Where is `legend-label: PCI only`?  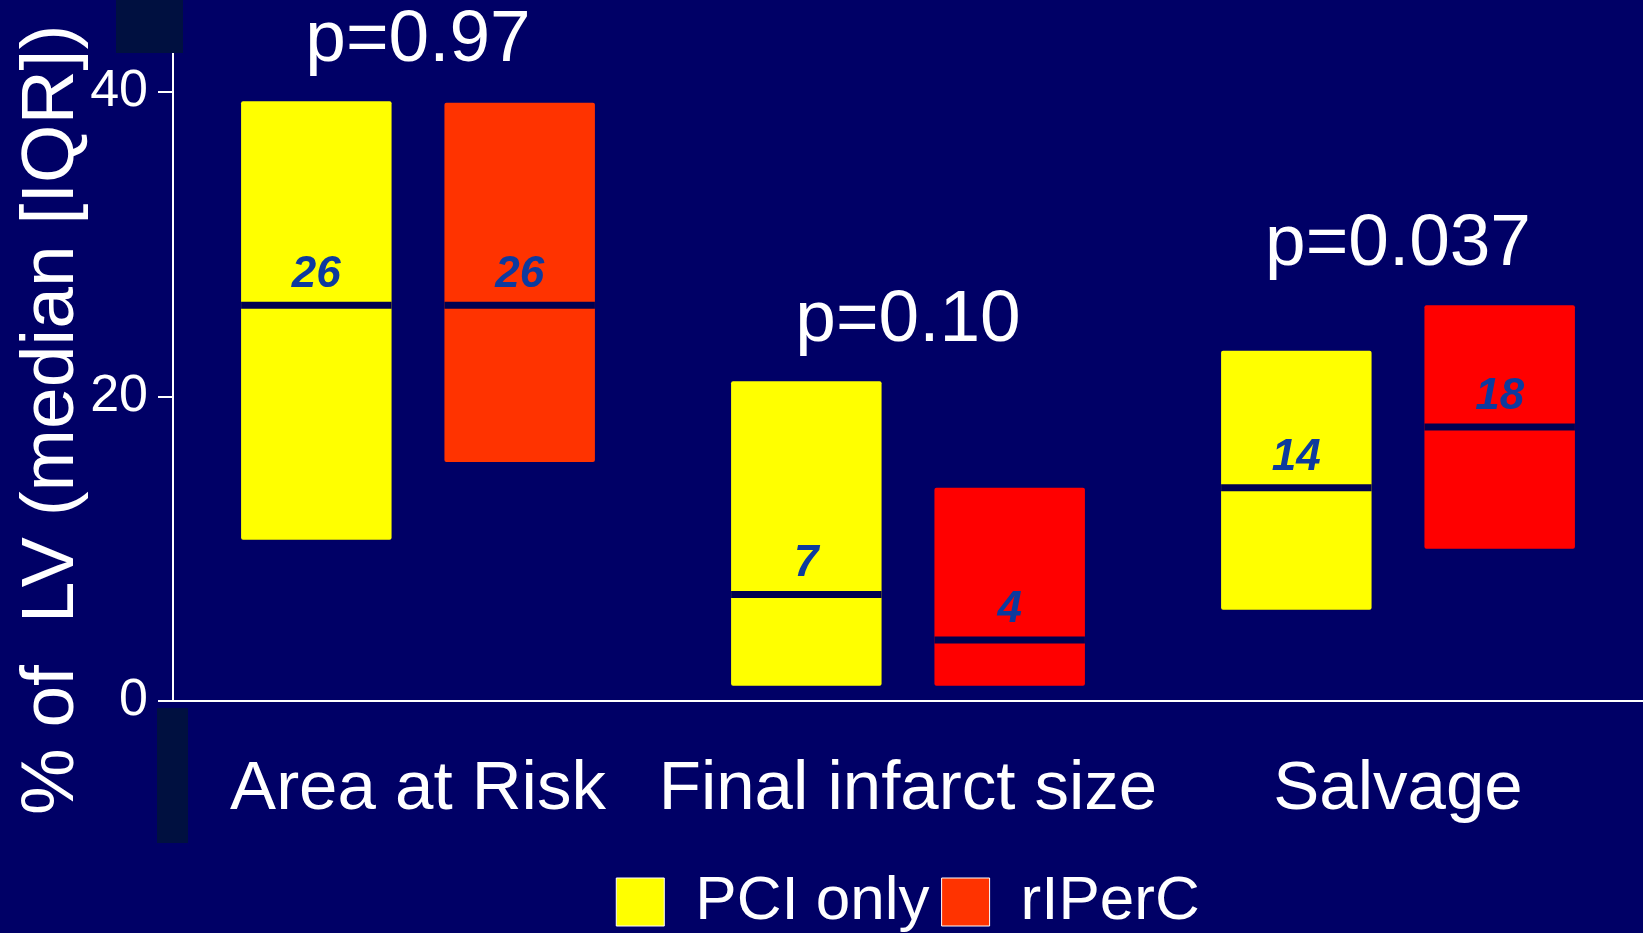
legend-label: PCI only is located at coordinates (812, 898).